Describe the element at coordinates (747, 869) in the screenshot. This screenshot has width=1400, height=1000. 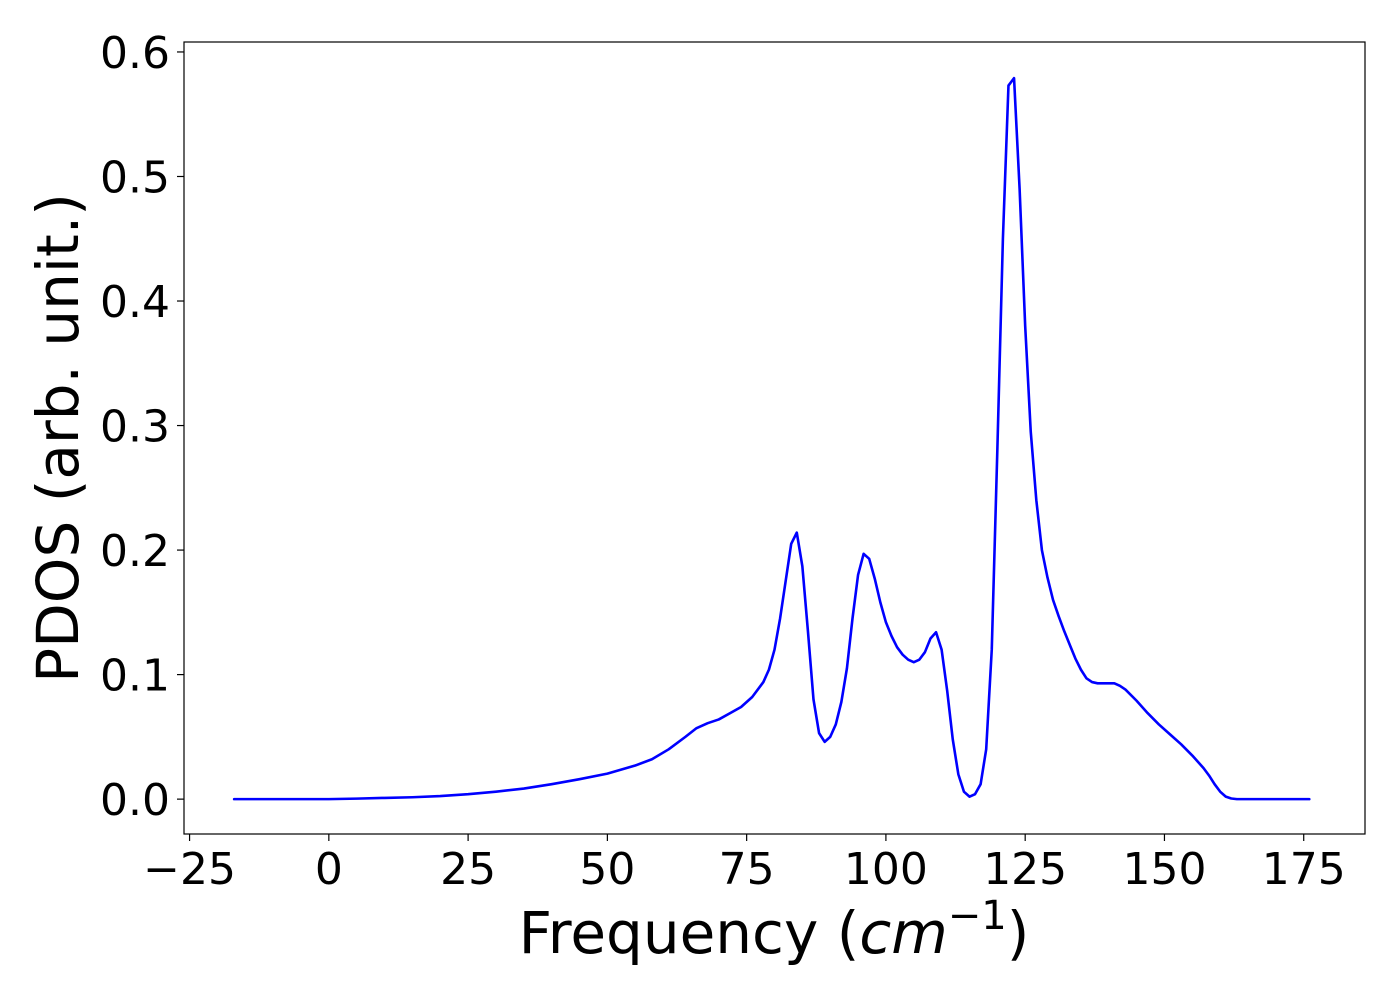
I see `x-tick-label: 75` at that location.